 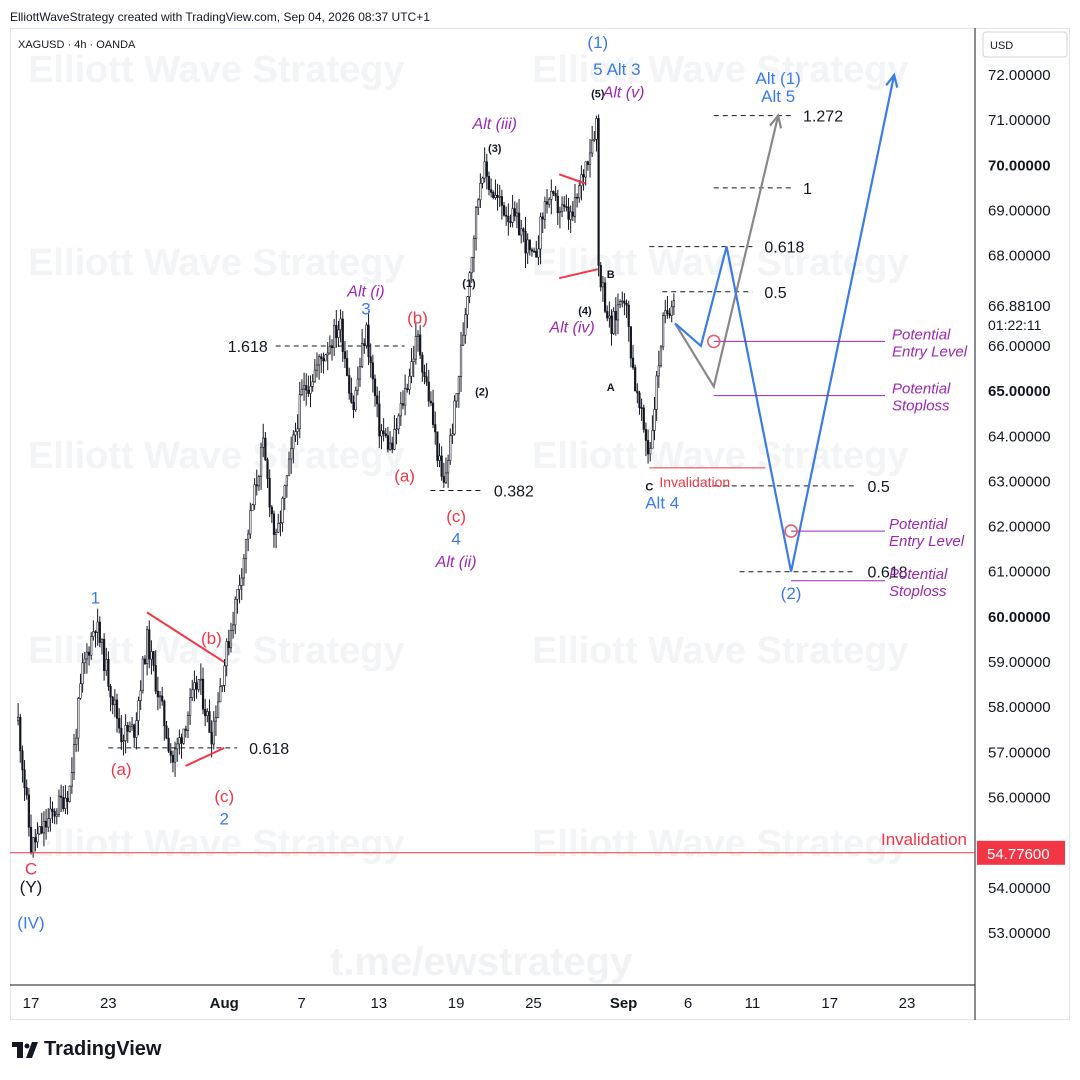 What do you see at coordinates (624, 1003) in the screenshot?
I see `time-tick-label: Sep` at bounding box center [624, 1003].